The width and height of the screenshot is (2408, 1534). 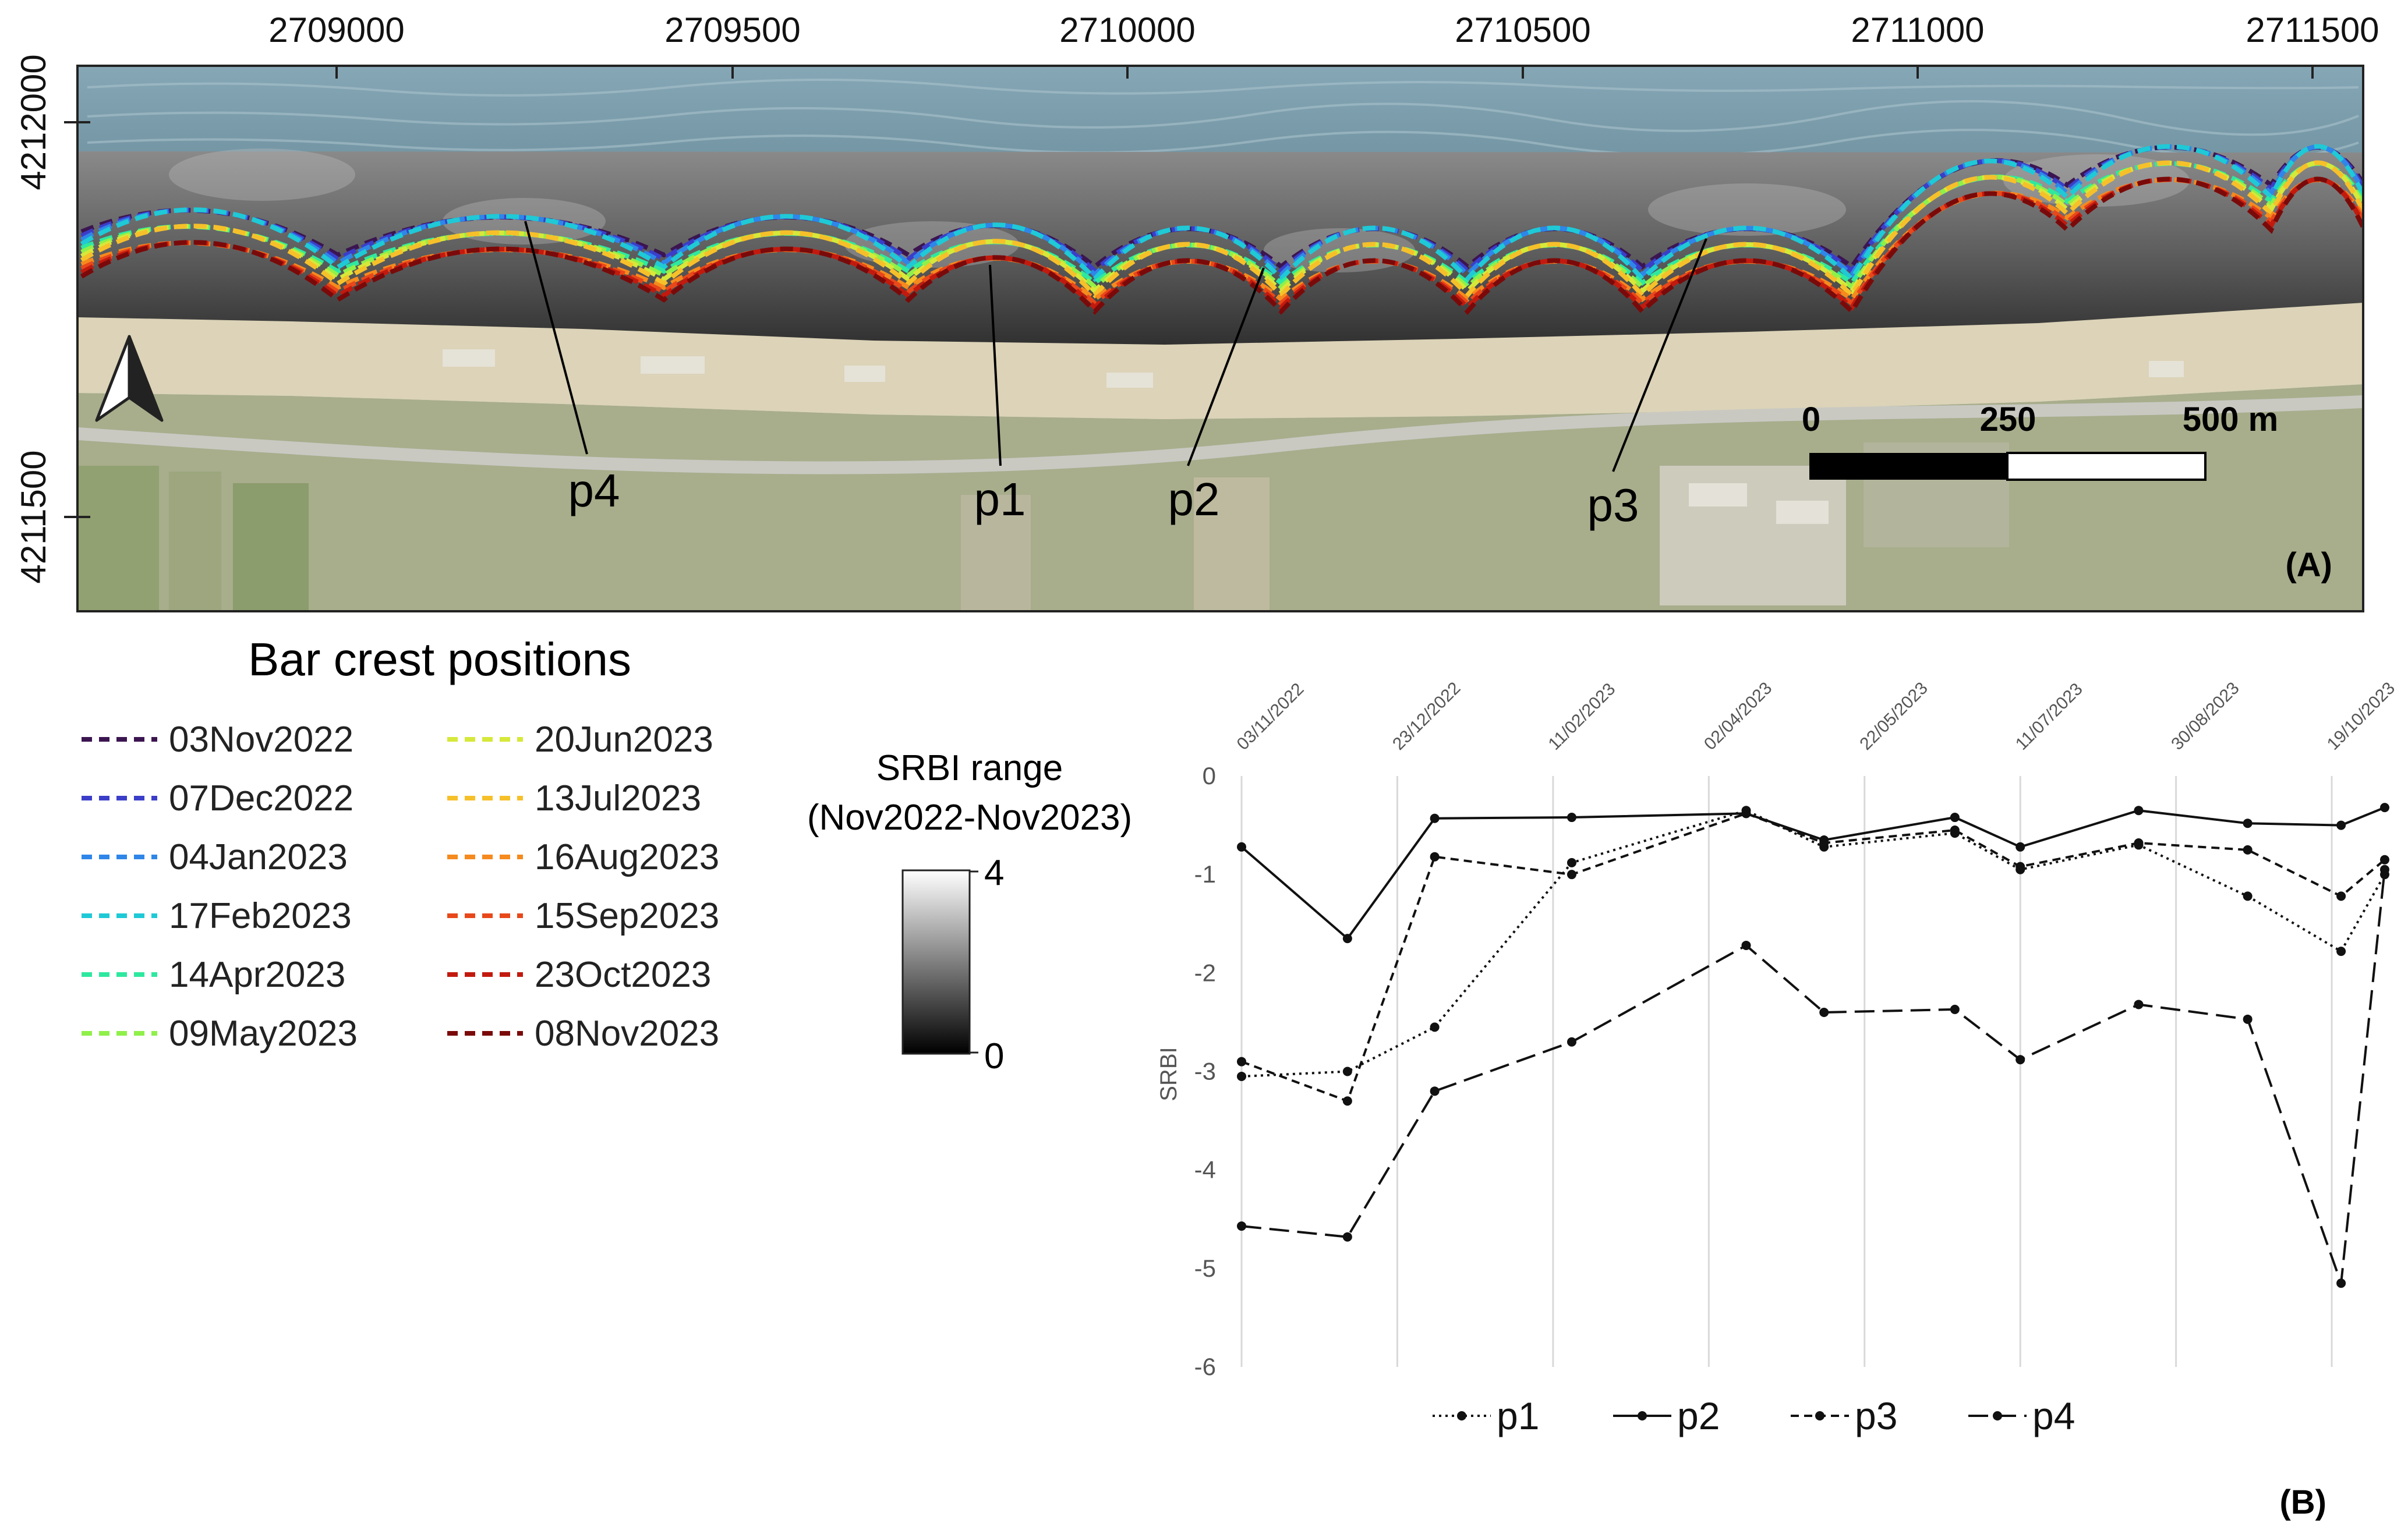 What do you see at coordinates (260, 916) in the screenshot?
I see `legend-label: 17Feb2023` at bounding box center [260, 916].